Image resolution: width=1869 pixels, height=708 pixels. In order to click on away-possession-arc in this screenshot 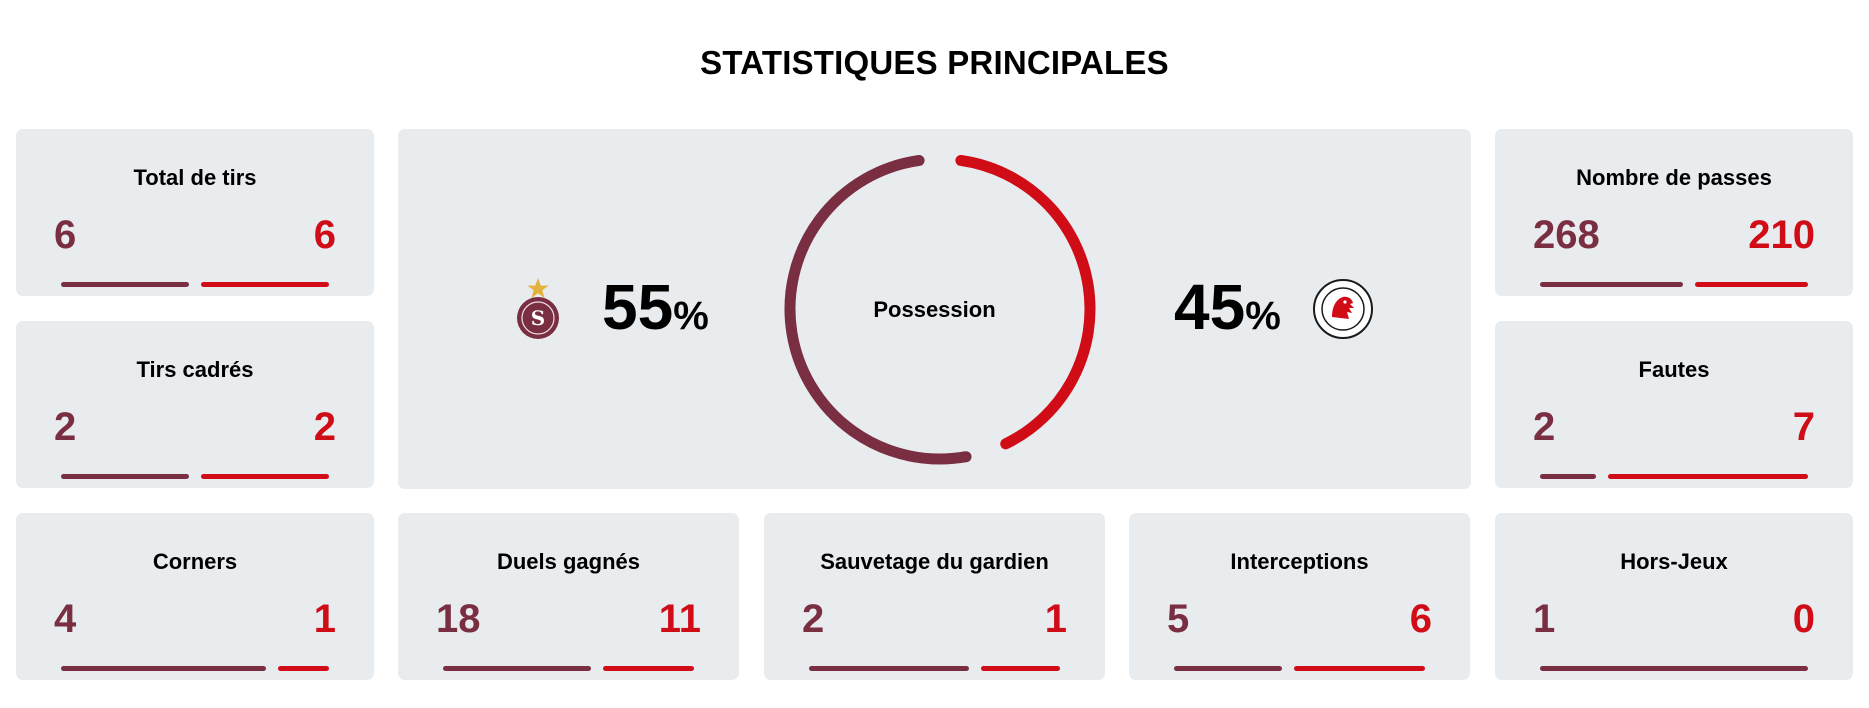, I will do `click(1025, 302)`.